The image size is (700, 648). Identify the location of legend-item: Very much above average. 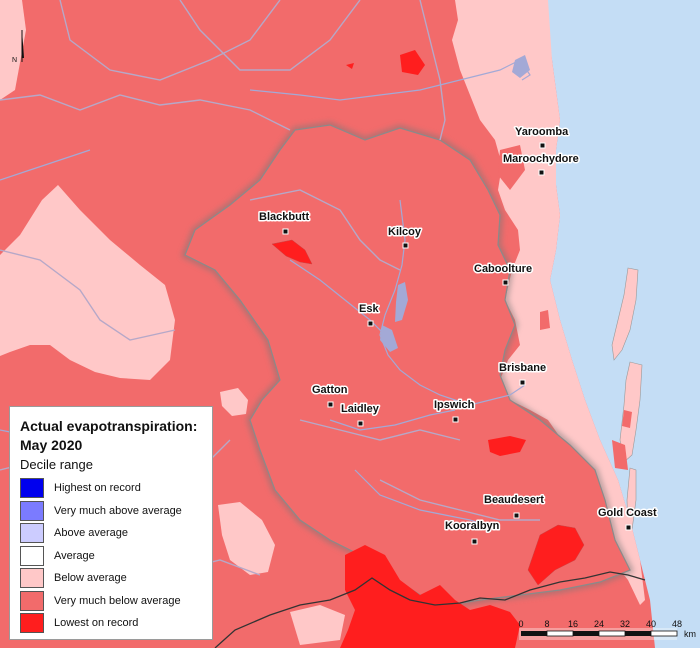
(116, 511).